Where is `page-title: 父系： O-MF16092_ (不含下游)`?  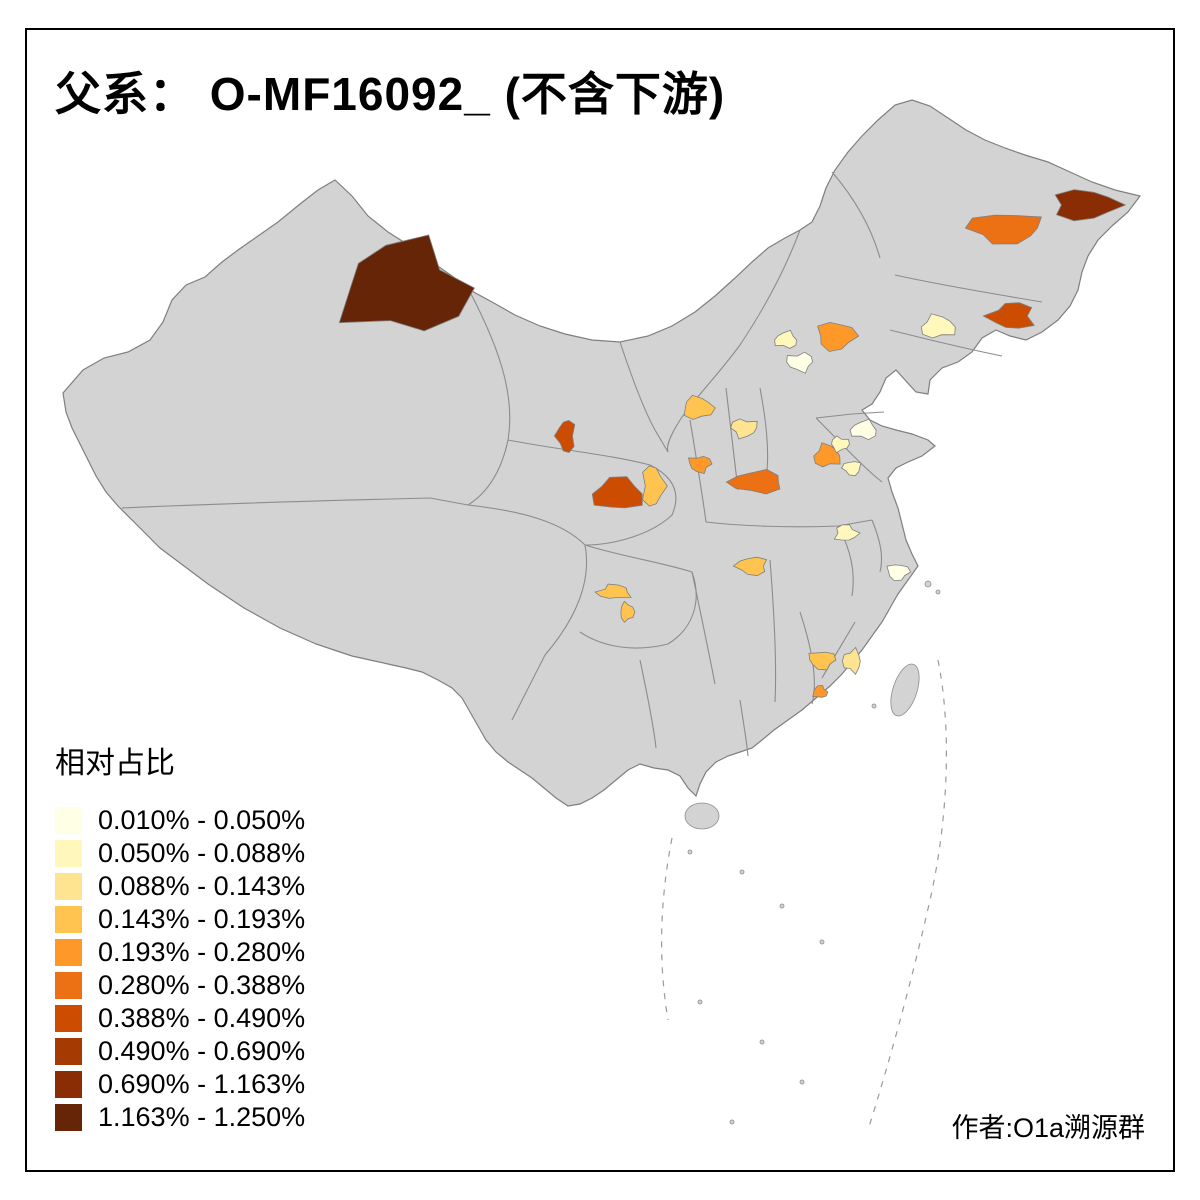 page-title: 父系： O-MF16092_ (不含下游) is located at coordinates (390, 94).